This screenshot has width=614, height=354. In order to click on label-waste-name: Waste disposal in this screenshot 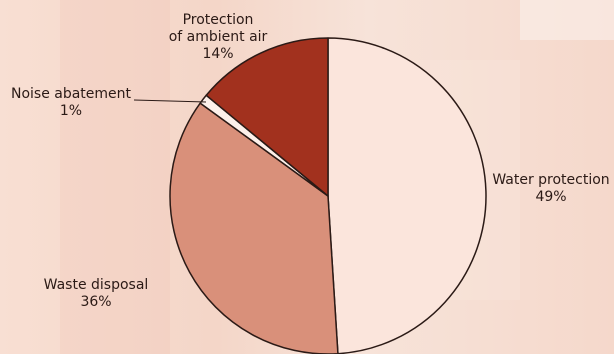, I will do `click(96, 285)`.